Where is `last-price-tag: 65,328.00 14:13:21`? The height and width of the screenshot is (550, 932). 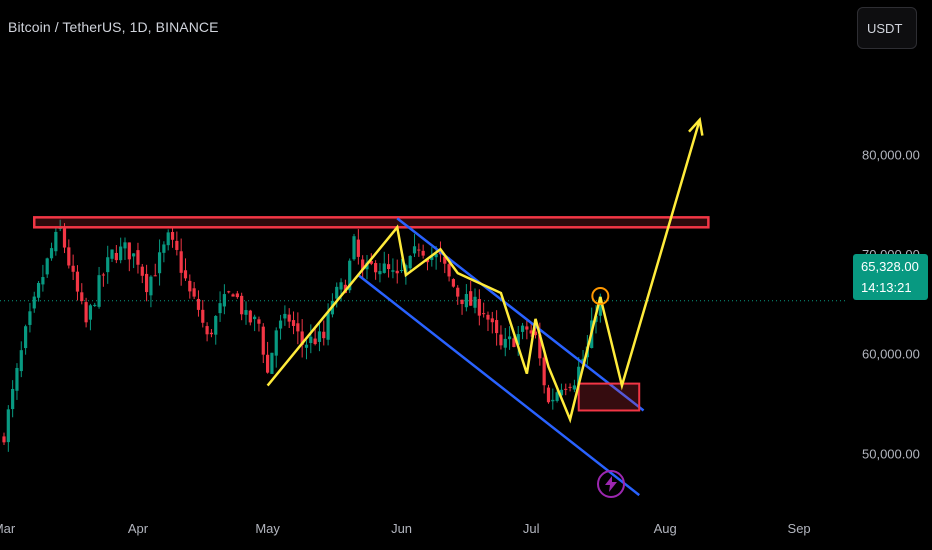 last-price-tag: 65,328.00 14:13:21 is located at coordinates (890, 277).